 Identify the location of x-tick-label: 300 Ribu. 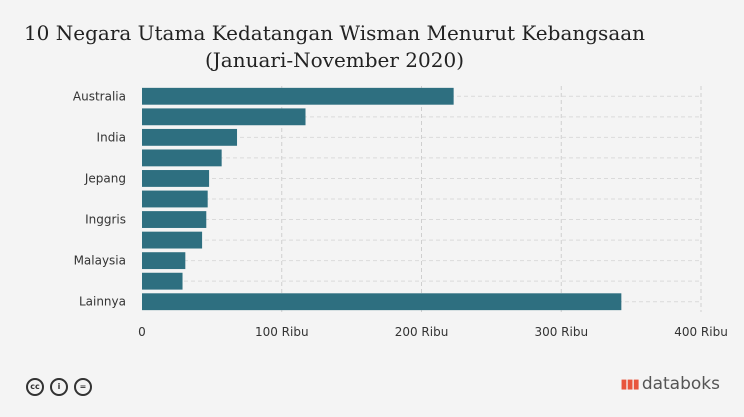
(561, 332).